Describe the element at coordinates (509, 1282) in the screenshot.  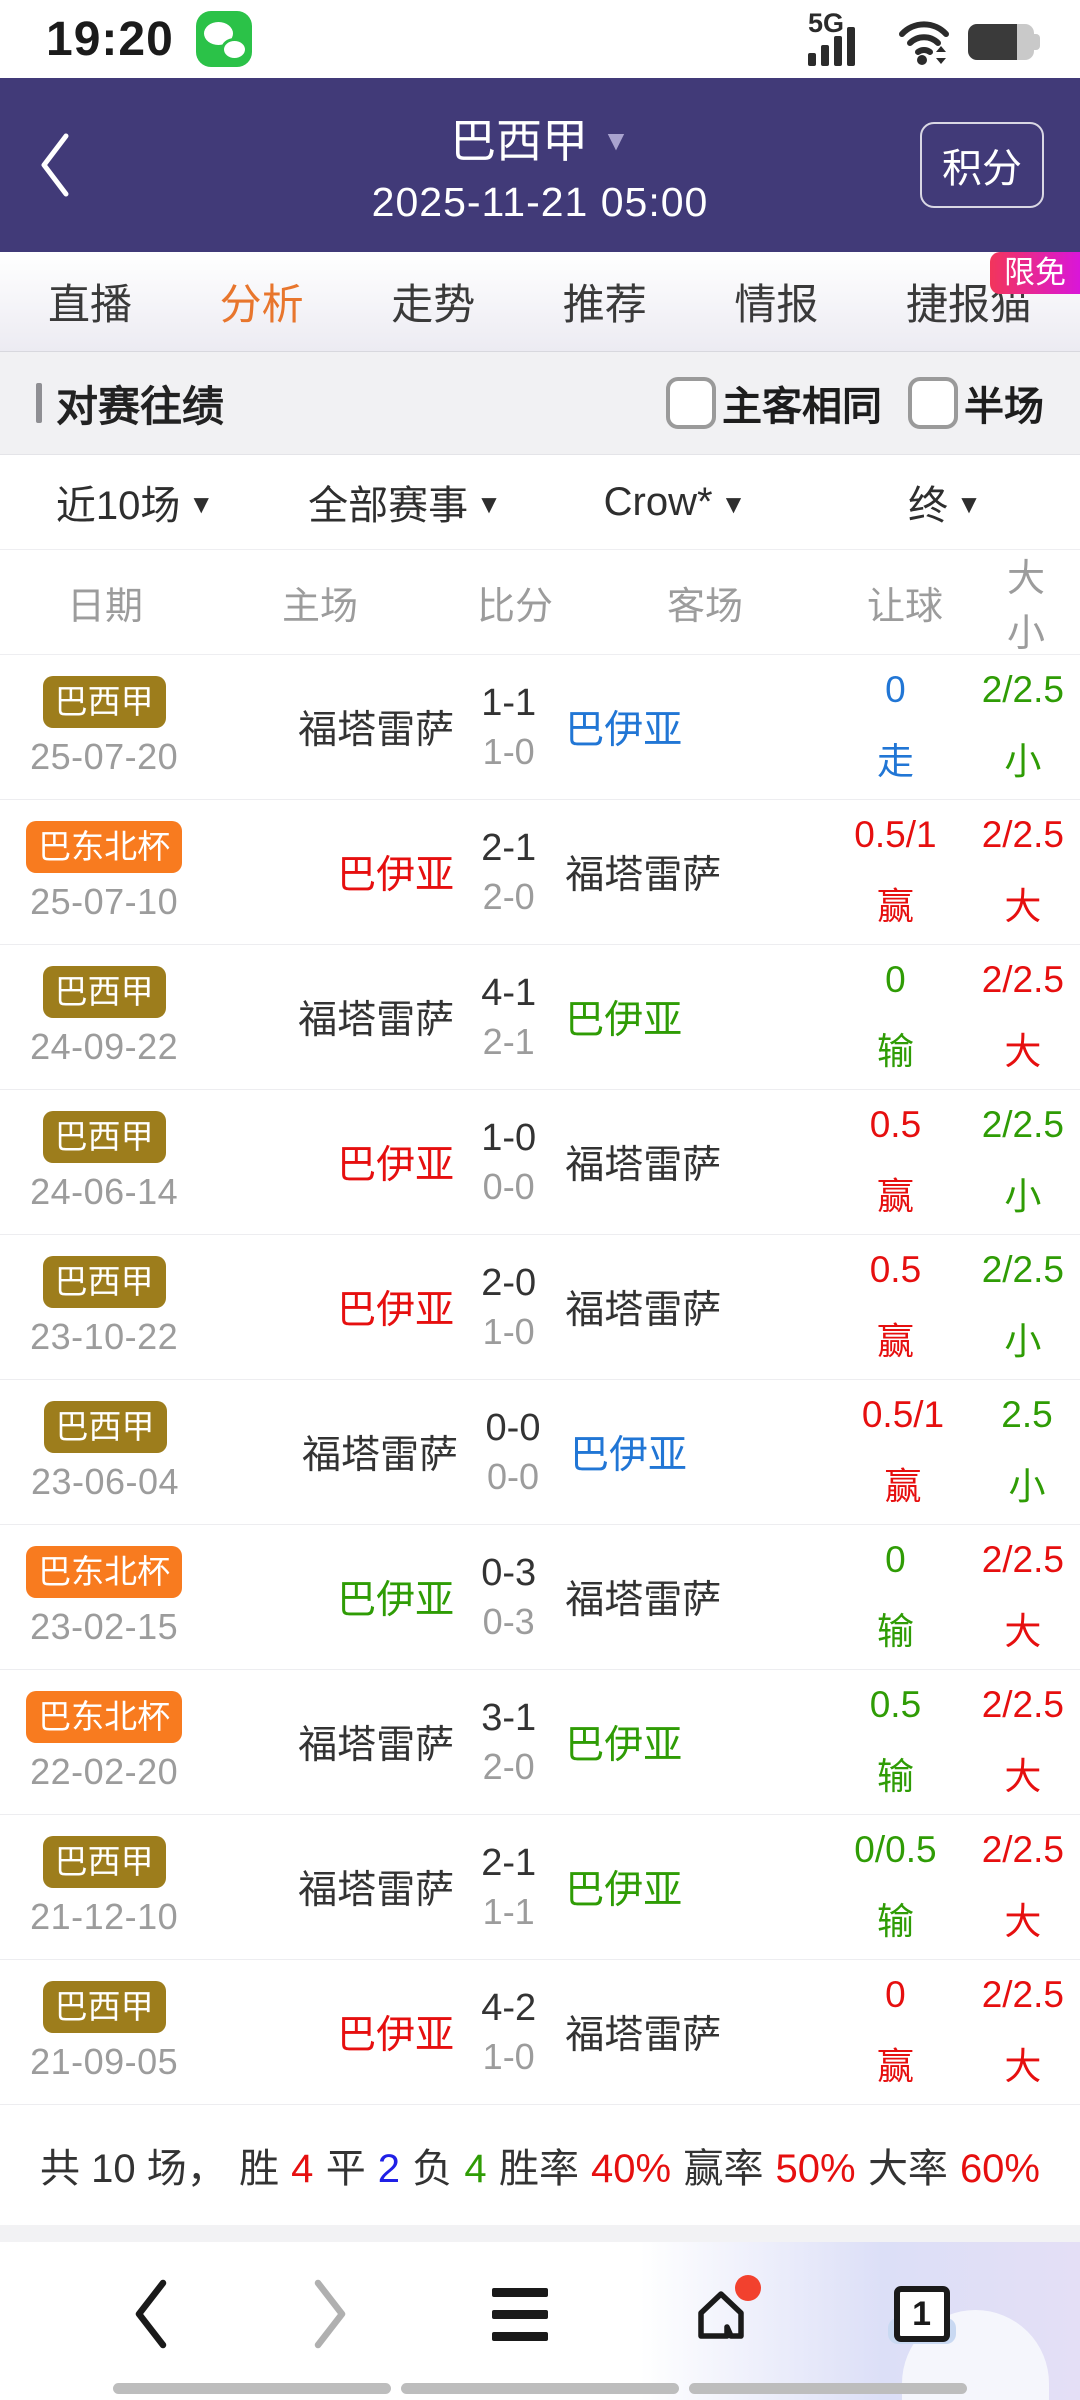
I see `fulltime-score: 2-0` at that location.